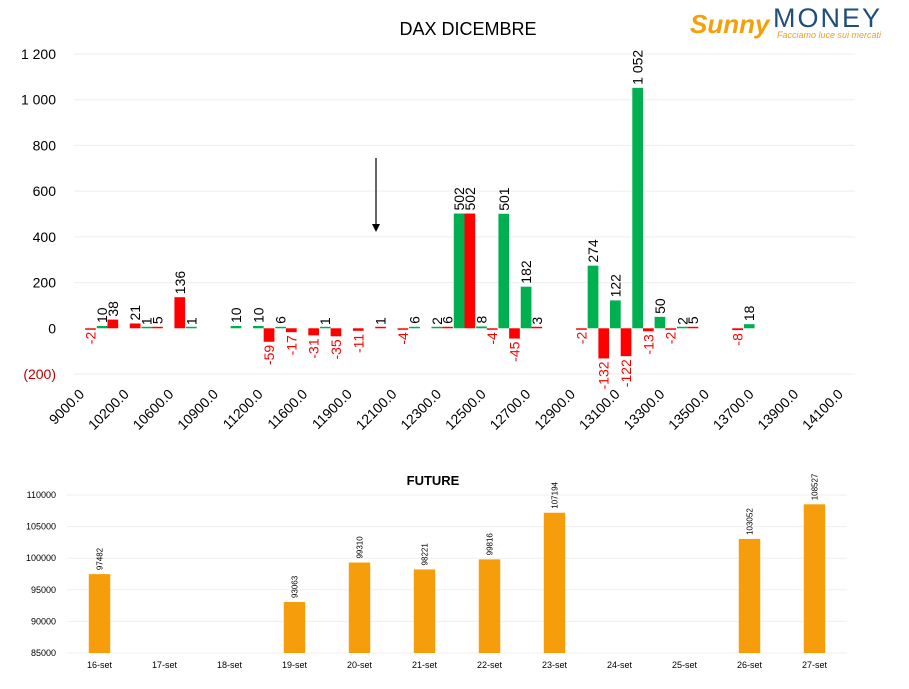 Image resolution: width=909 pixels, height=689 pixels. Describe the element at coordinates (682, 321) in the screenshot. I see `top-data-label: 2` at that location.